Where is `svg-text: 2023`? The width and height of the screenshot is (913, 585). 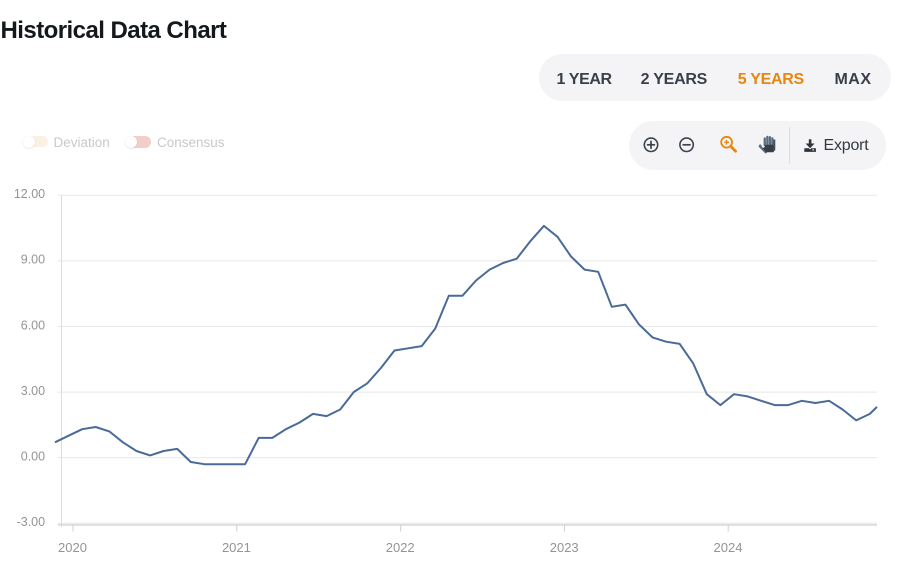 svg-text: 2023 is located at coordinates (564, 547).